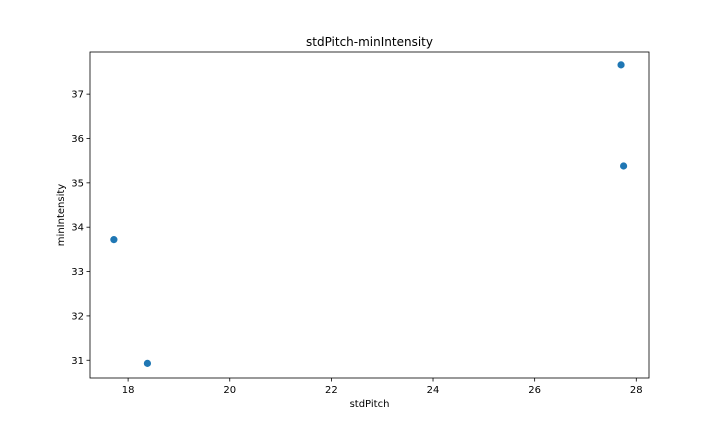 Image resolution: width=720 pixels, height=432 pixels. What do you see at coordinates (331, 390) in the screenshot?
I see `x-tick-label: 22` at bounding box center [331, 390].